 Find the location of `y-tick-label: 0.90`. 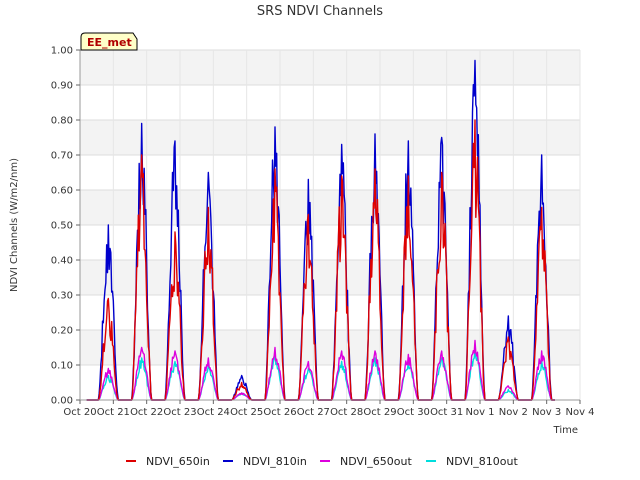

y-tick-label: 0.90 is located at coordinates (62, 86).